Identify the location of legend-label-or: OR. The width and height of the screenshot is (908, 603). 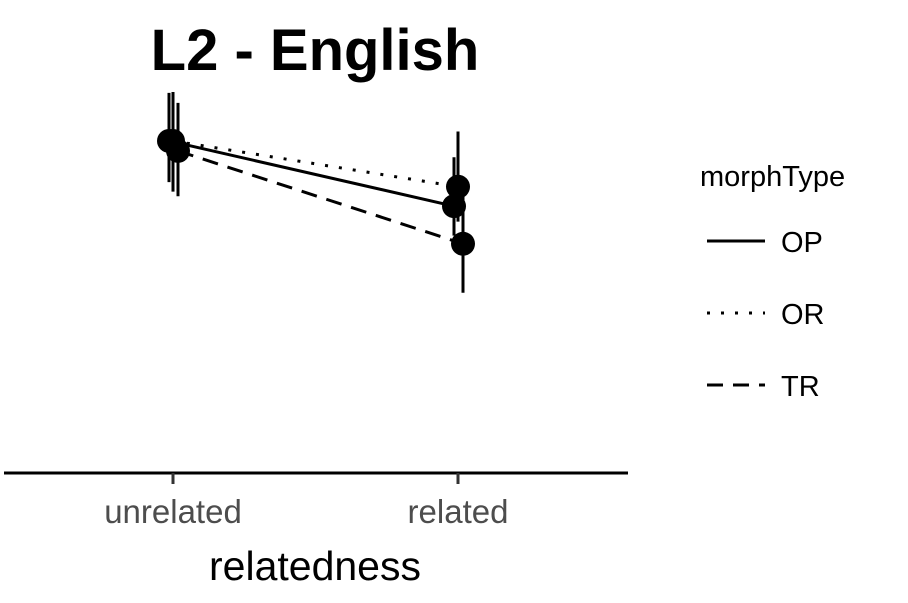
(803, 315).